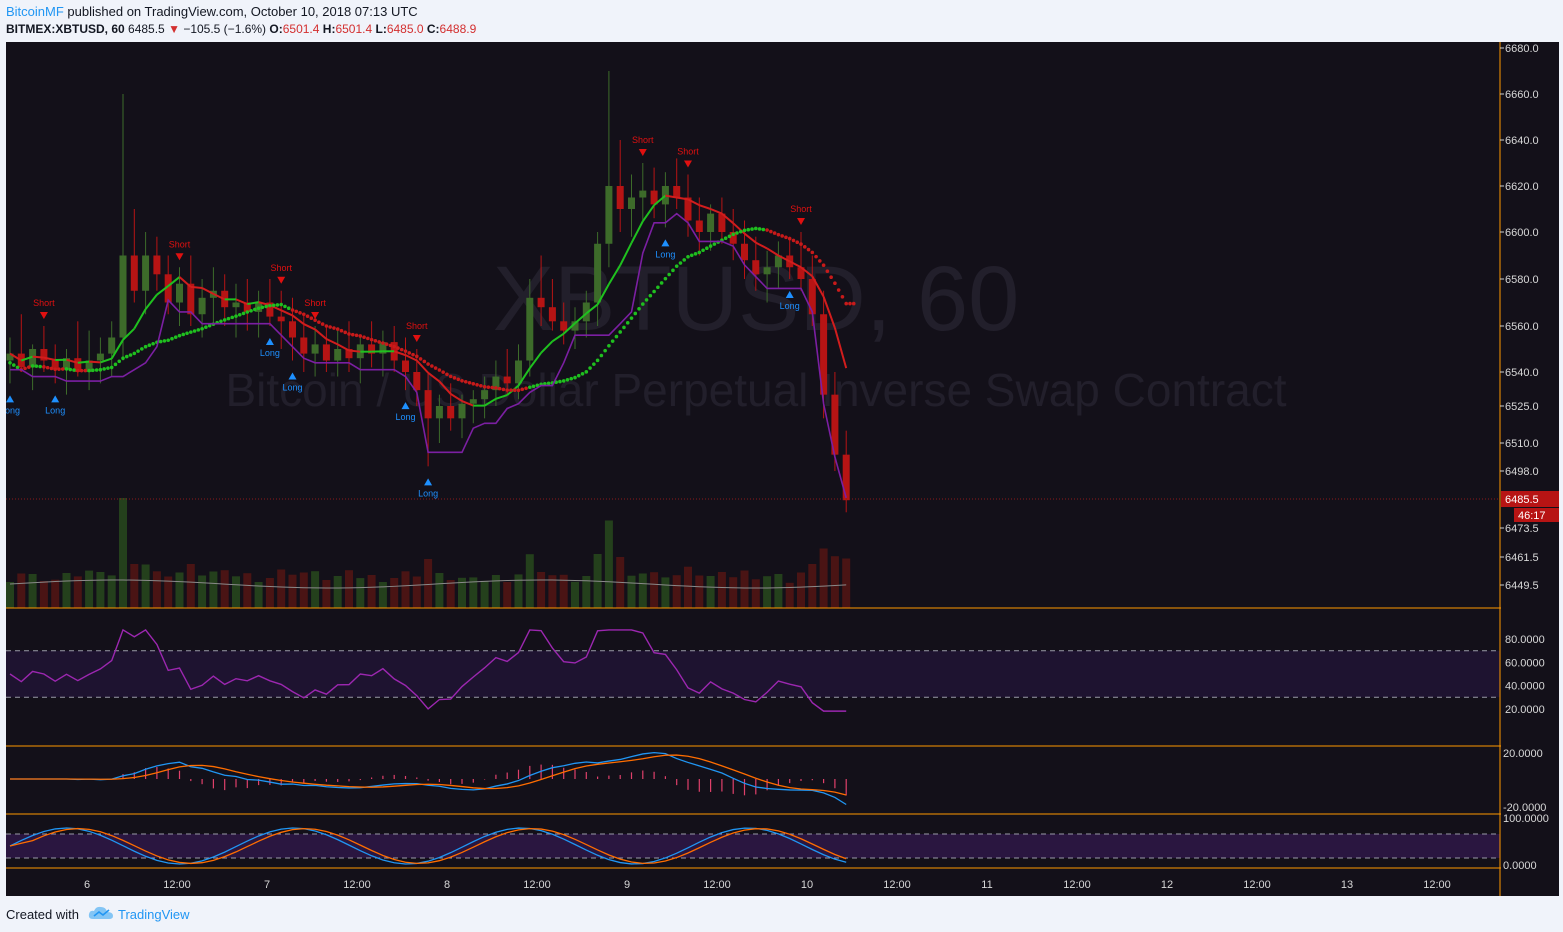  What do you see at coordinates (35, 11) in the screenshot?
I see `author-link: BitcoinMF` at bounding box center [35, 11].